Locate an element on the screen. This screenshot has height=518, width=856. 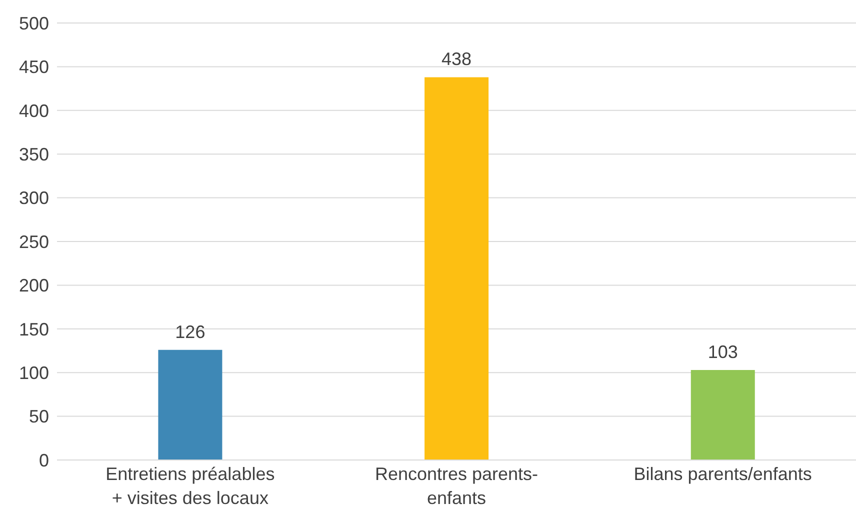
y-tick-label: 450 is located at coordinates (33, 67).